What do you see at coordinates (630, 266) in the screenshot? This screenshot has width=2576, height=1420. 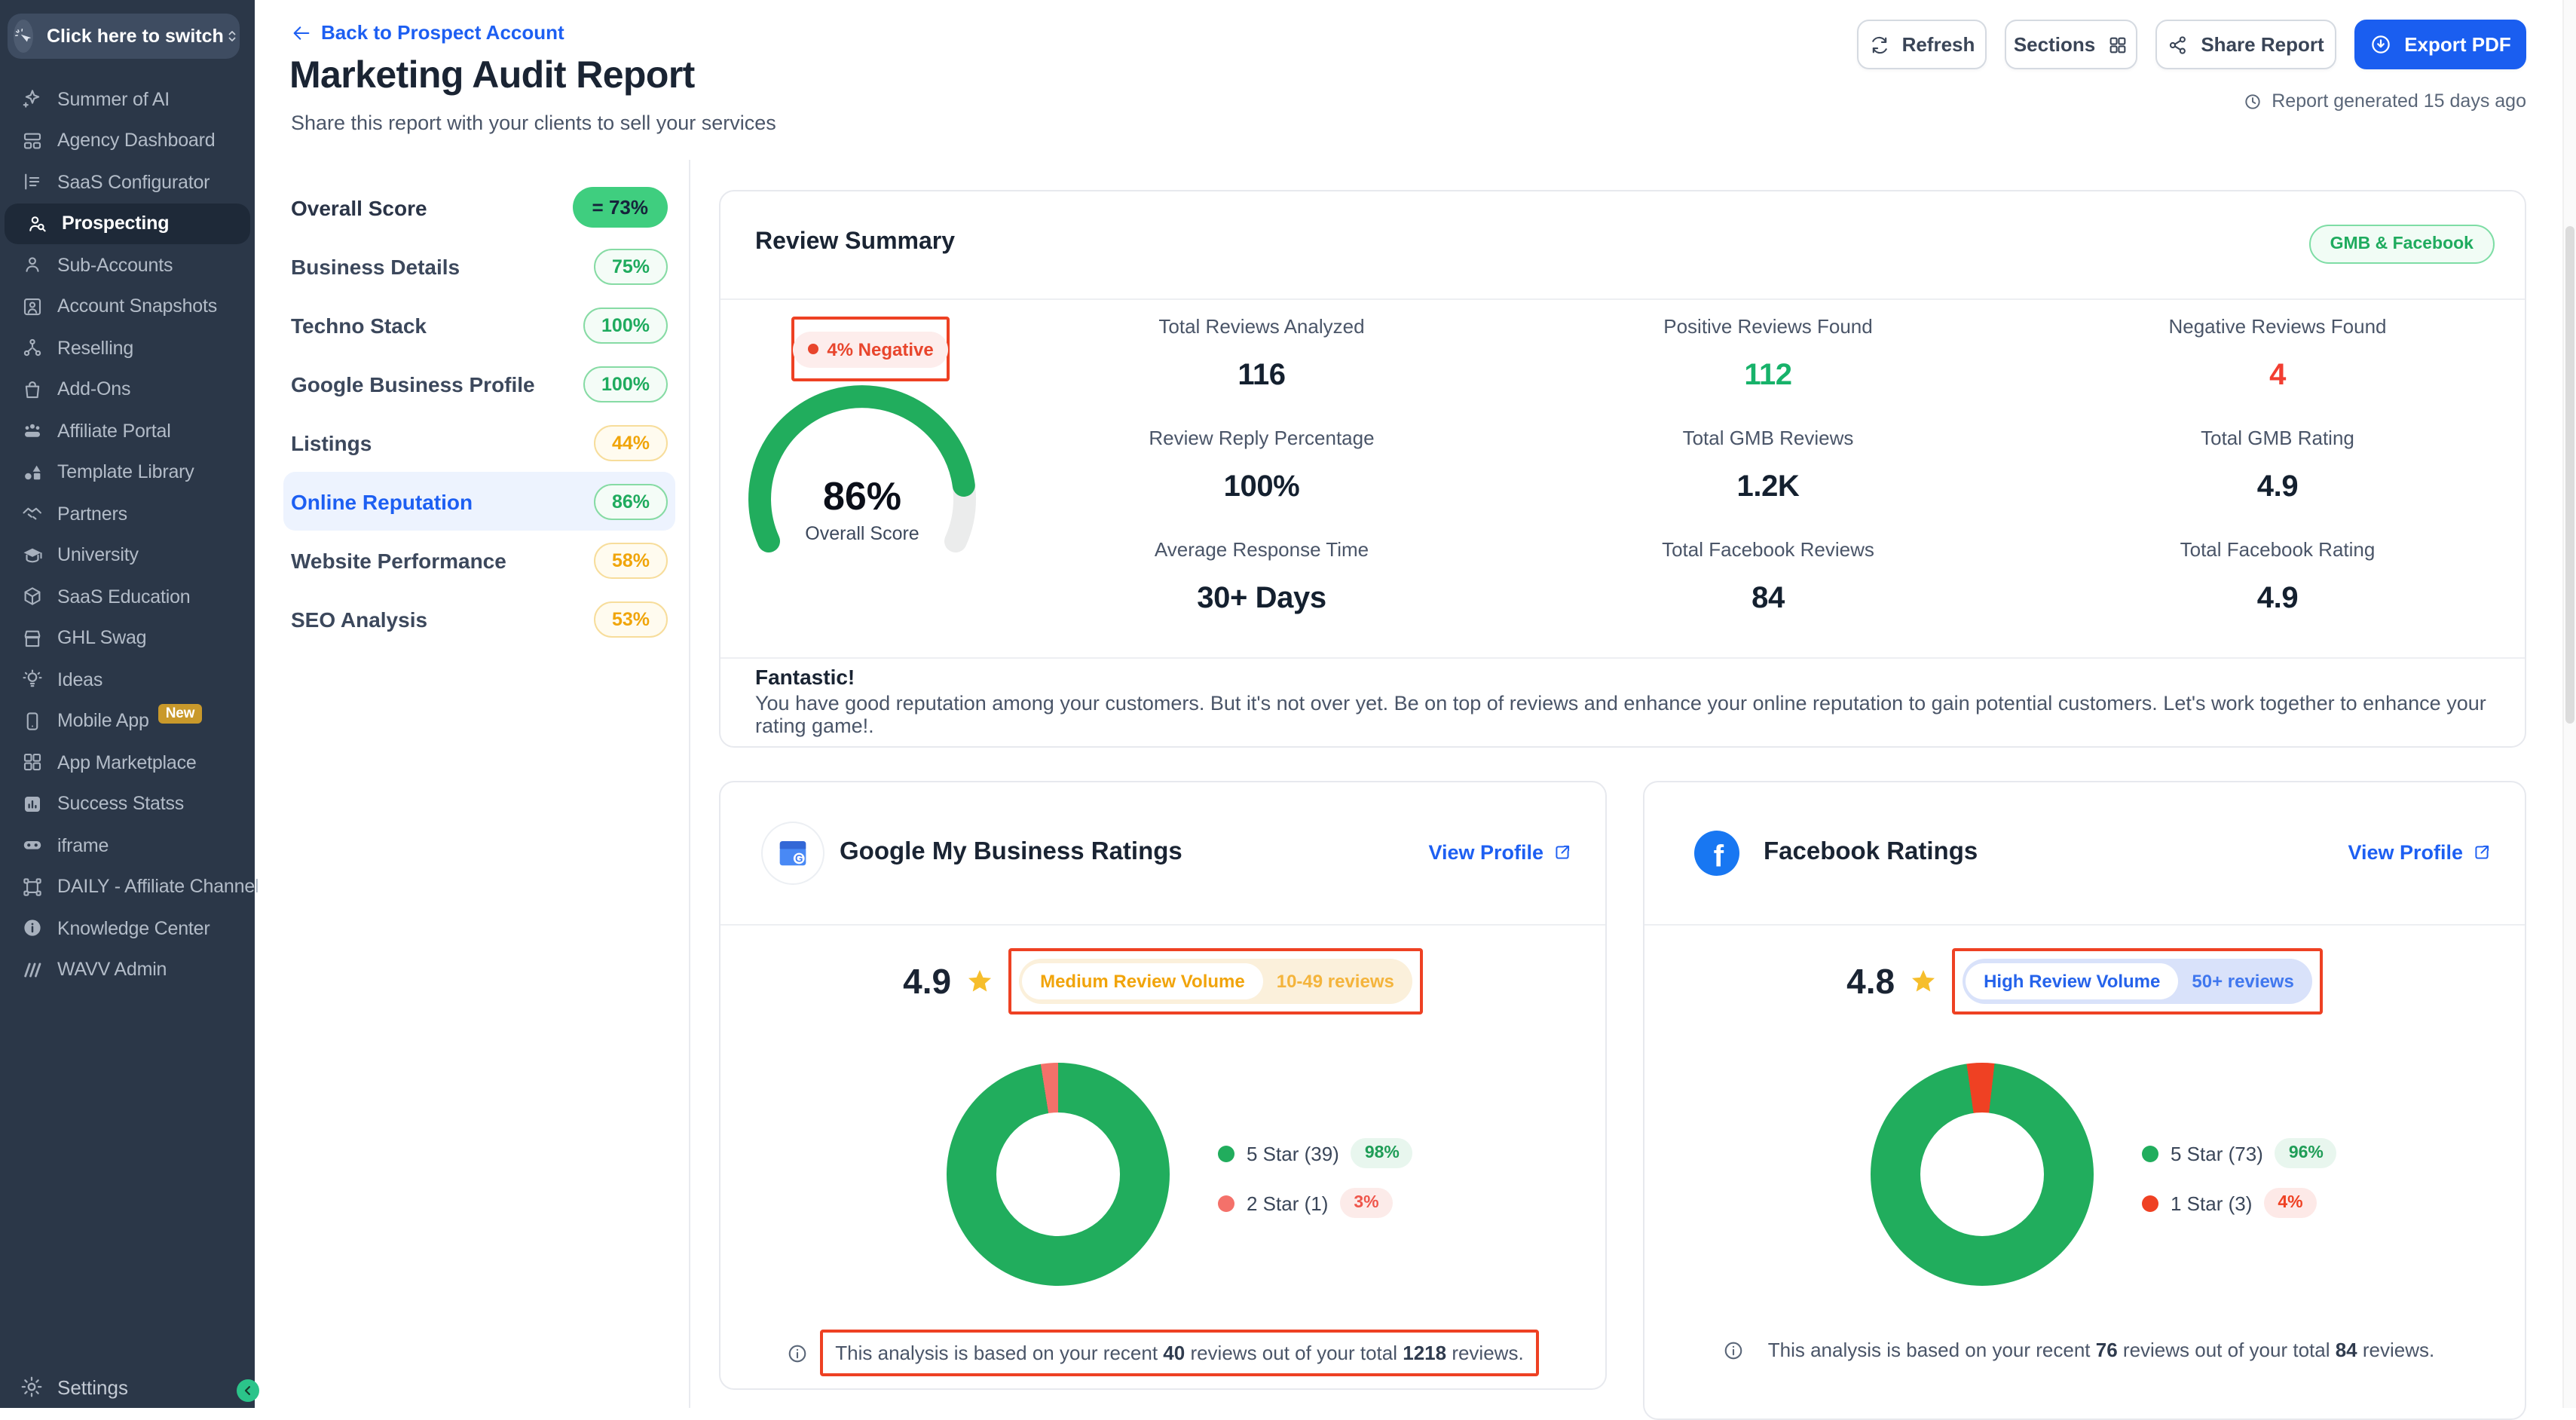 I see `score-badge: 75%` at bounding box center [630, 266].